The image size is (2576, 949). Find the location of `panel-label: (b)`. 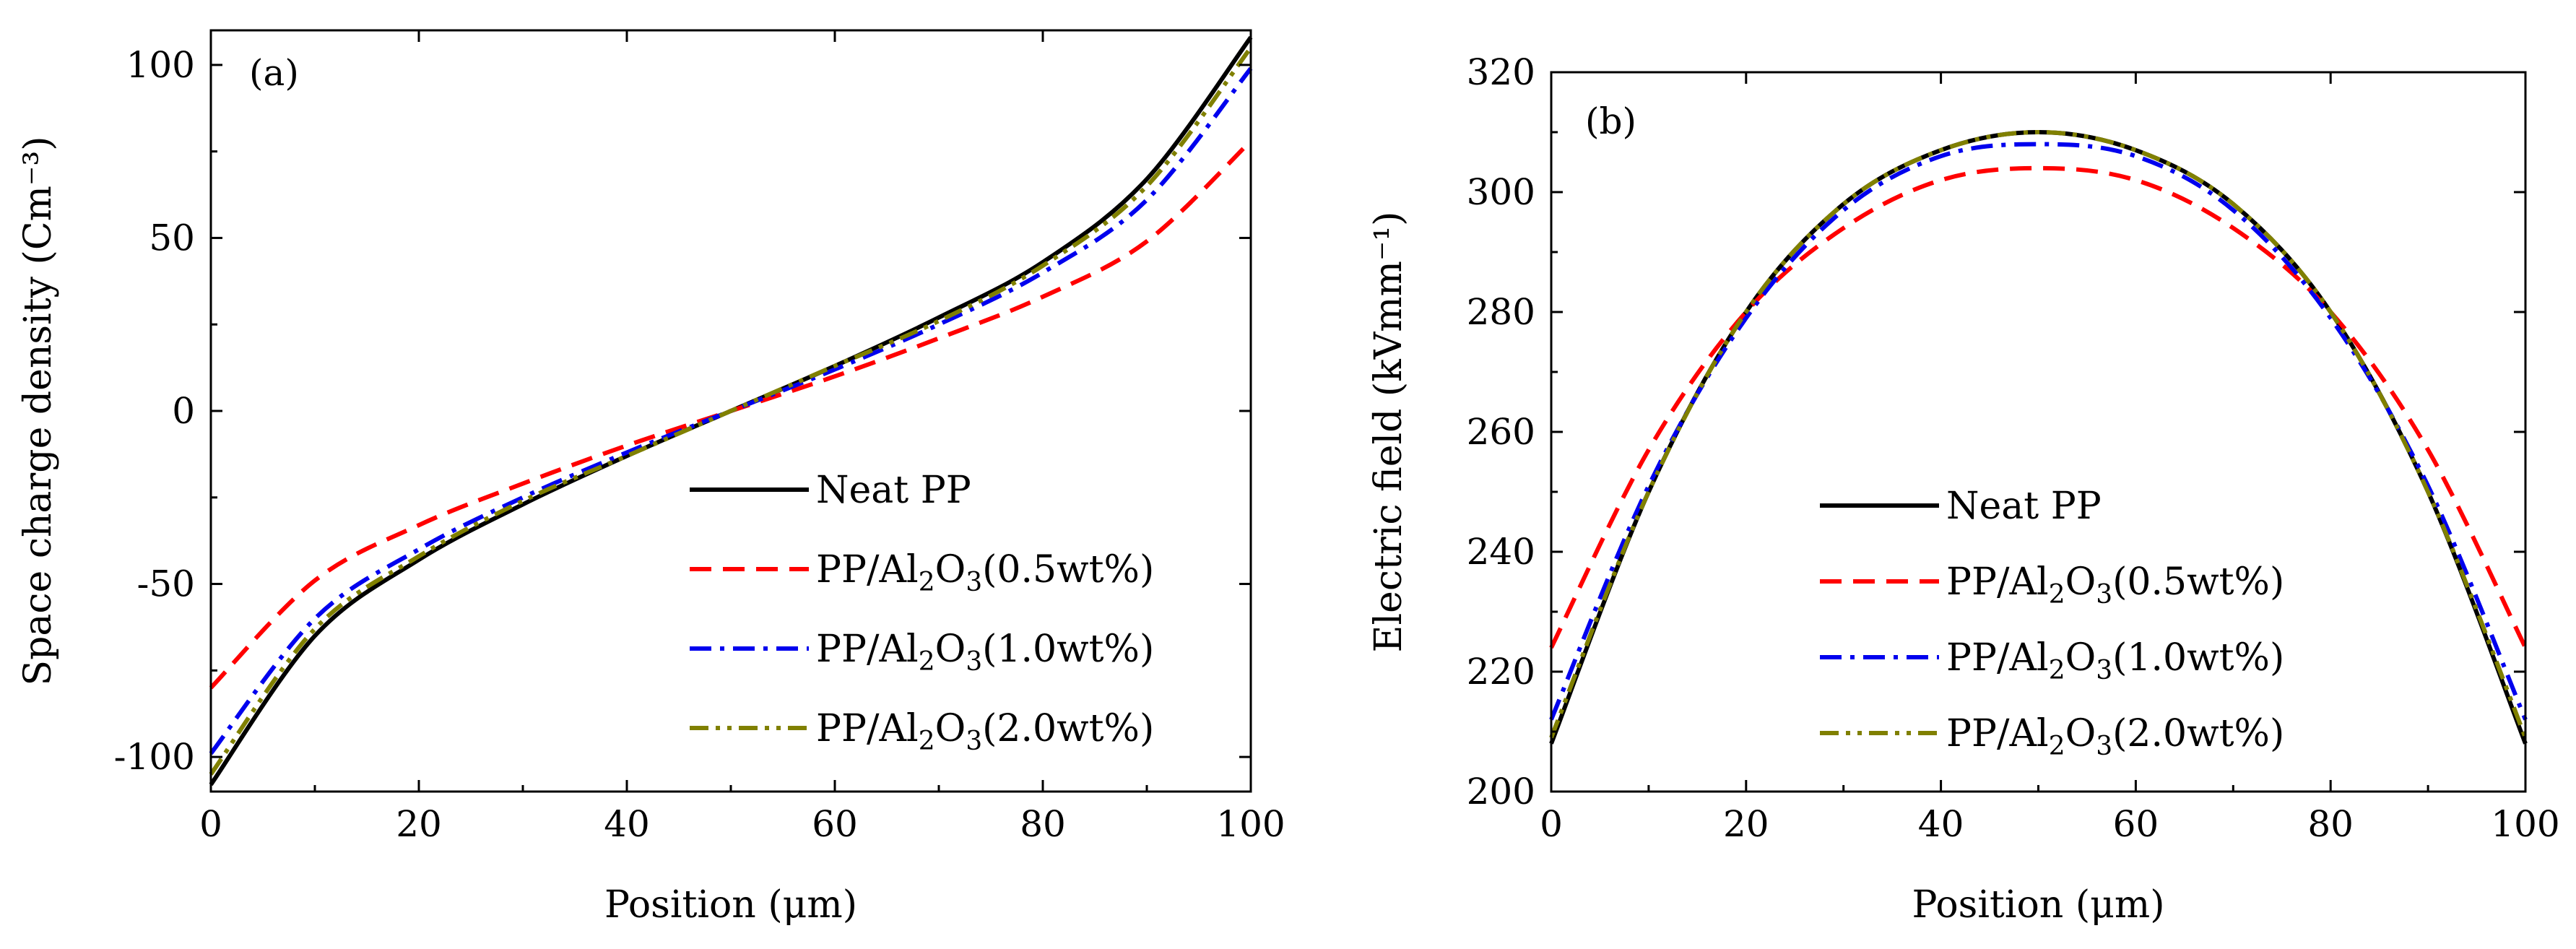

panel-label: (b) is located at coordinates (1610, 121).